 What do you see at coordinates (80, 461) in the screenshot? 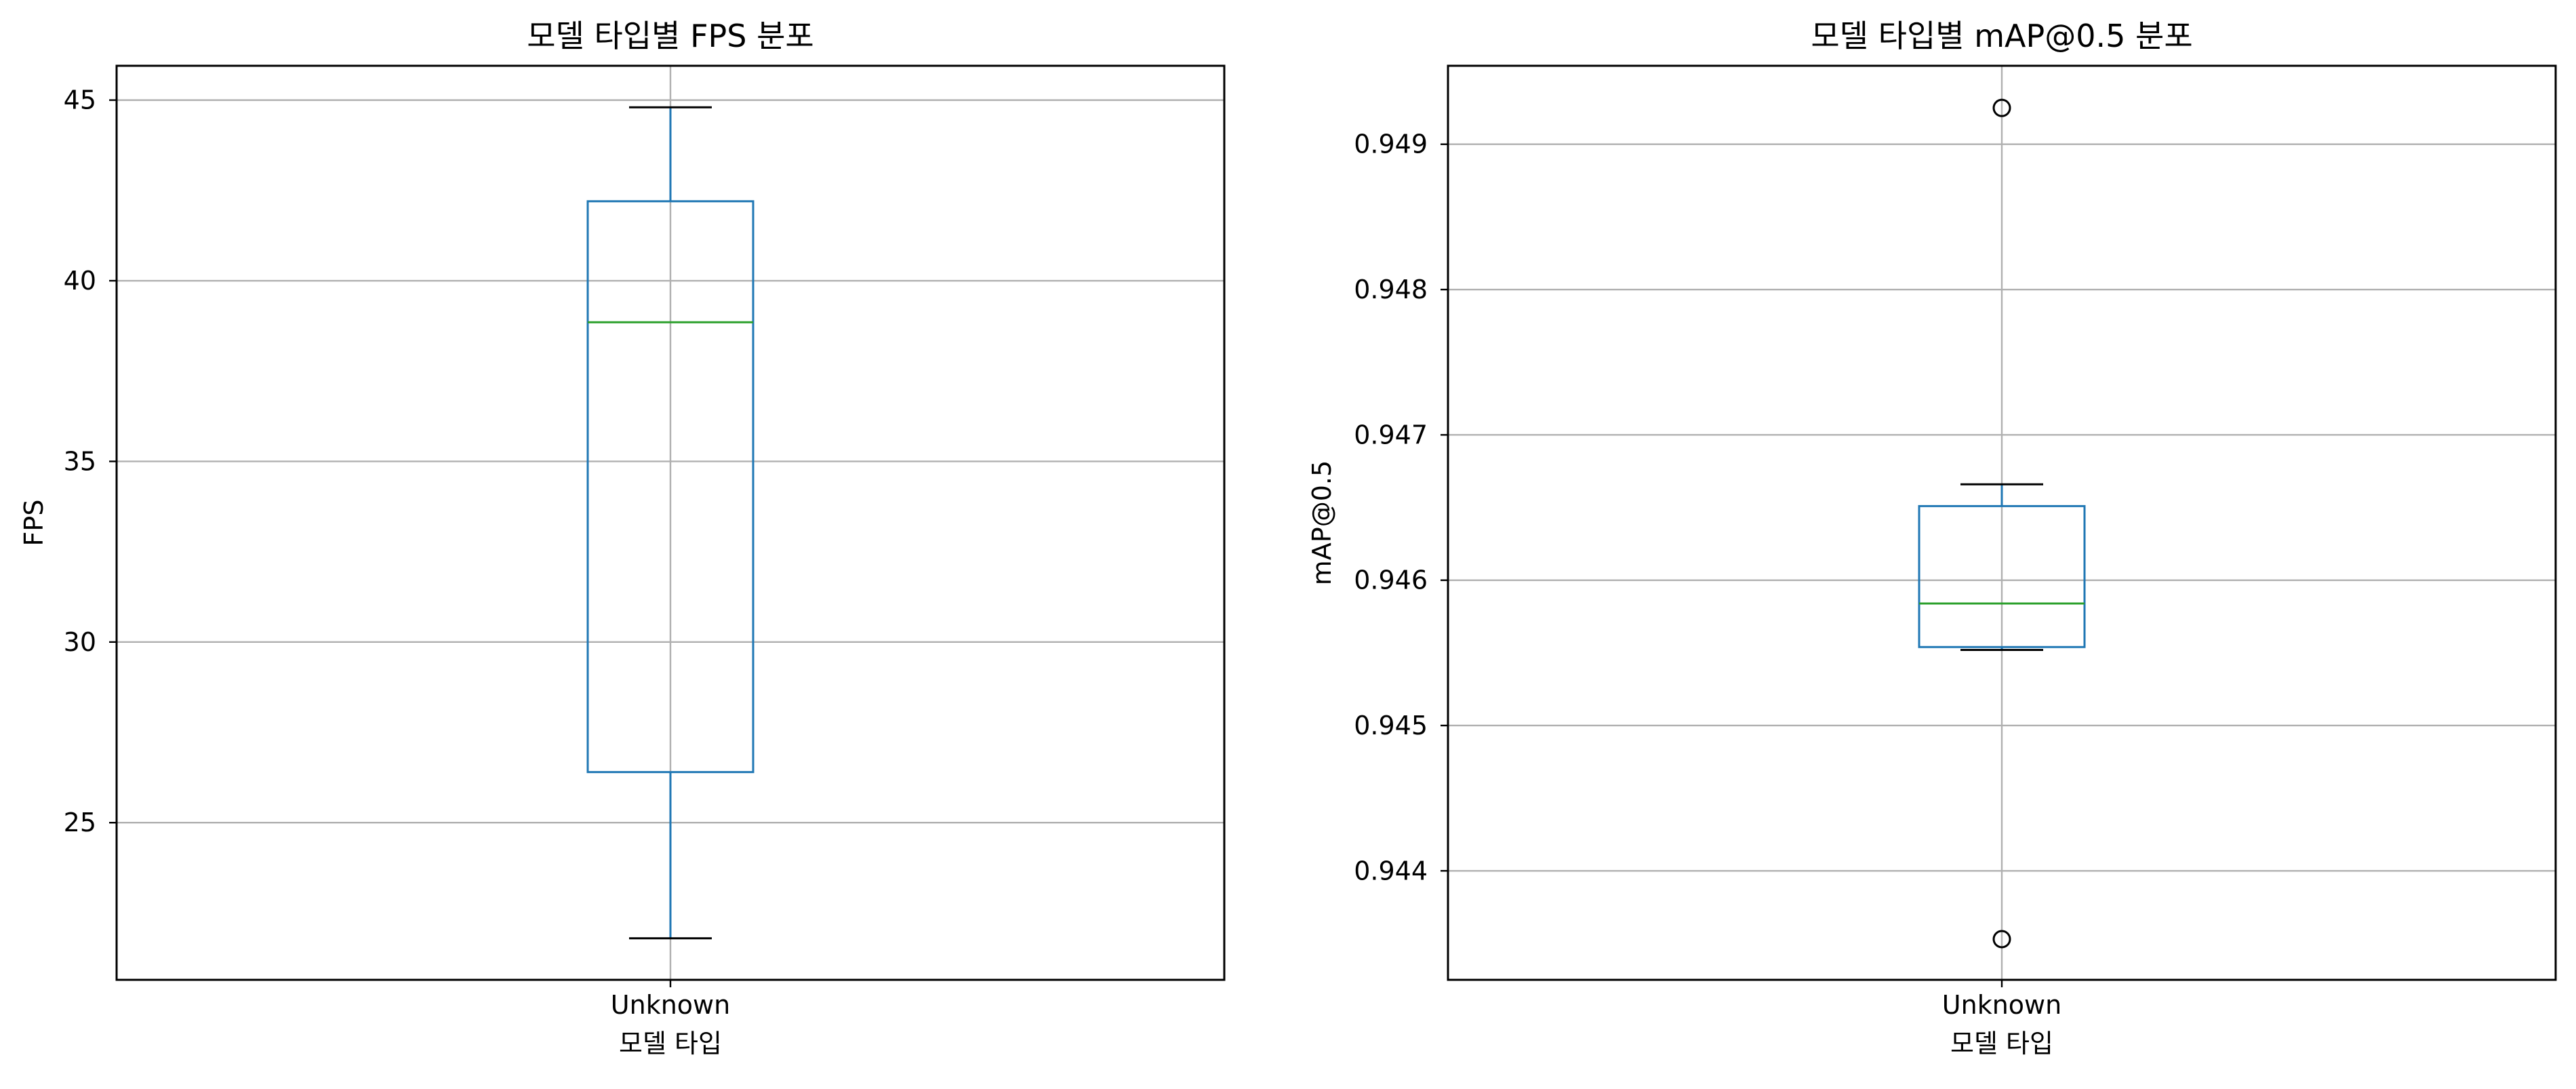
I see `chart1-y-tick-label: 35` at bounding box center [80, 461].